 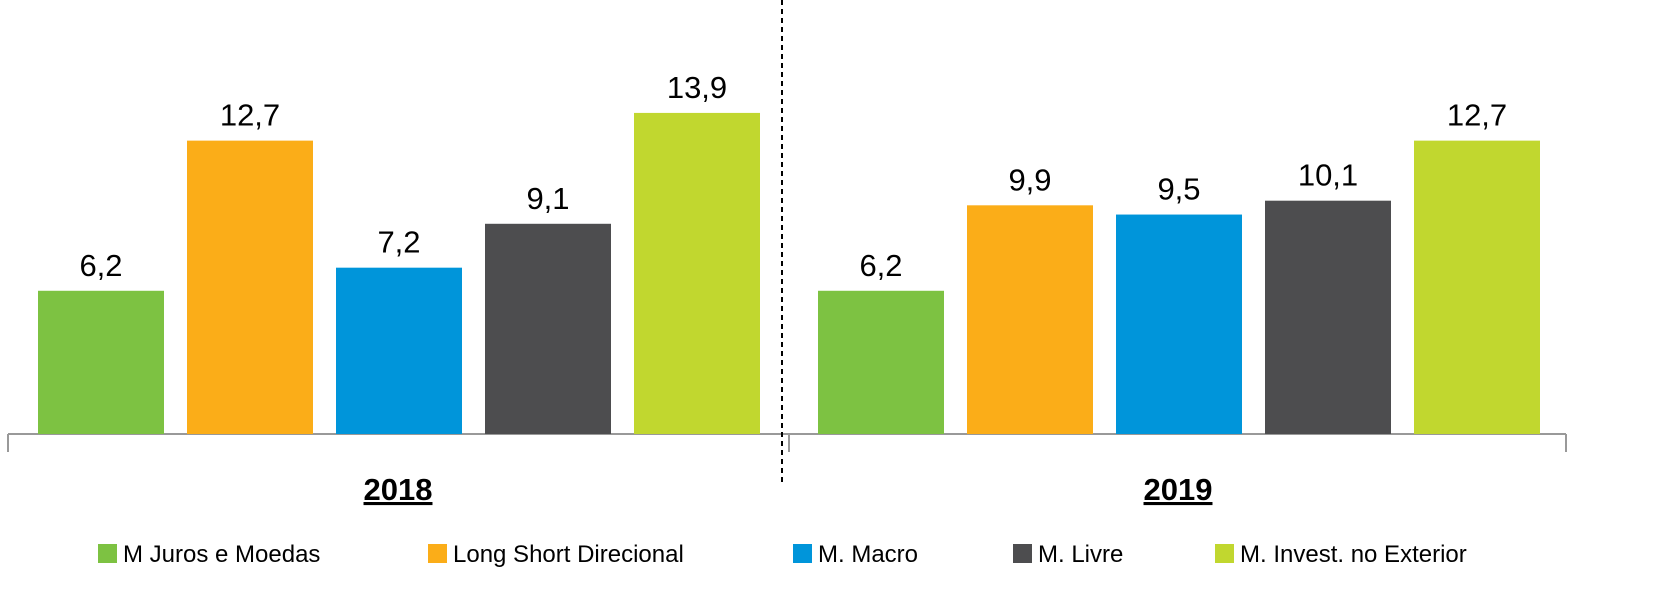 What do you see at coordinates (1029, 179) in the screenshot?
I see `value-label: 9,9` at bounding box center [1029, 179].